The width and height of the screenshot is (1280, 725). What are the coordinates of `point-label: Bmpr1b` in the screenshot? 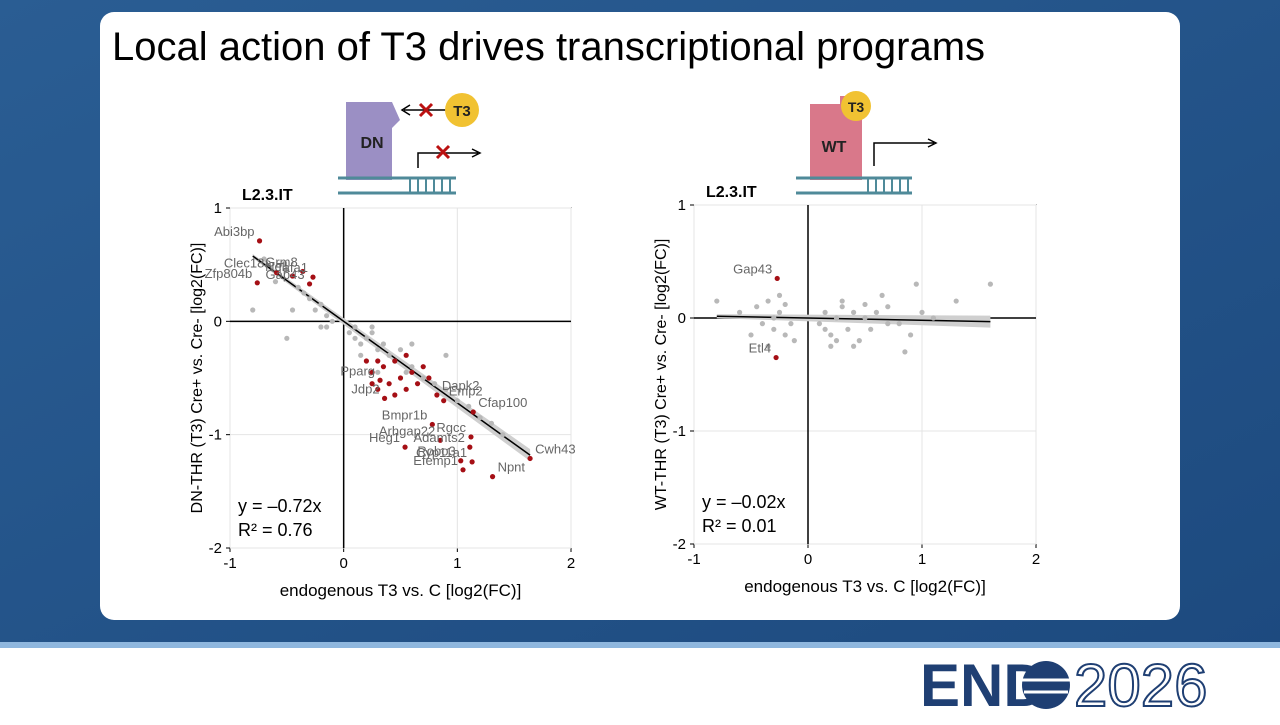 It's located at (405, 414).